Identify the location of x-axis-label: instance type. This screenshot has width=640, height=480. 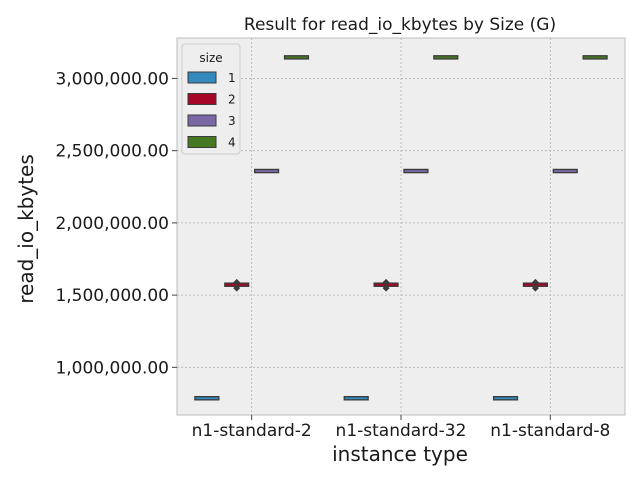
(400, 454).